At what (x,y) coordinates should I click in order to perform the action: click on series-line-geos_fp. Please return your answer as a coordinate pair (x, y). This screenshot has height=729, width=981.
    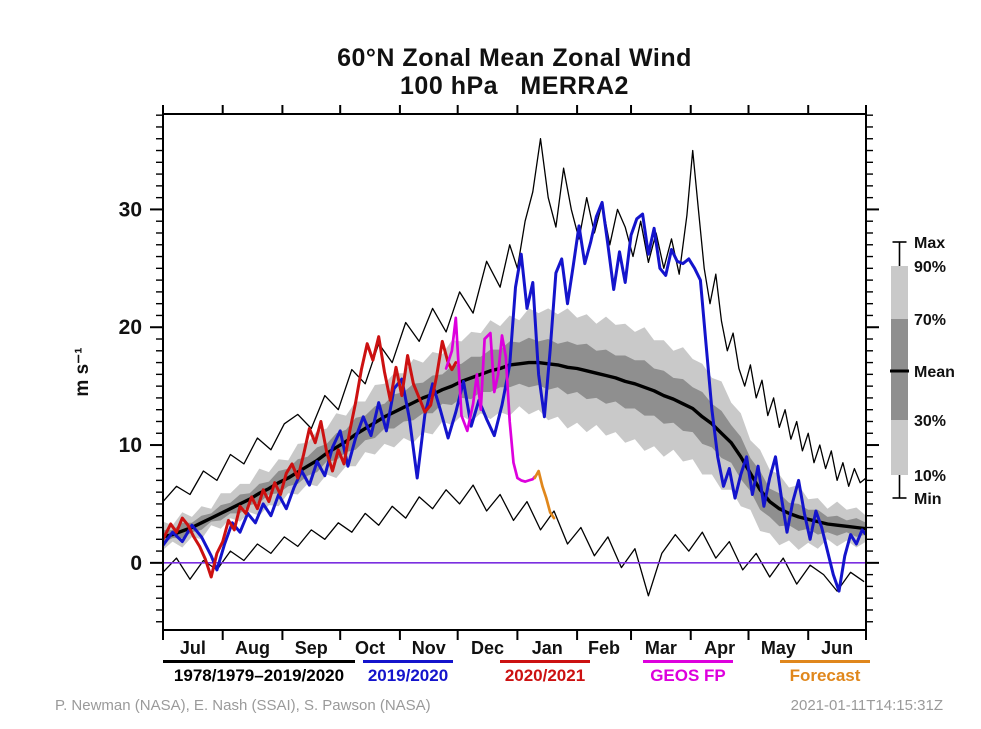
    Looking at the image, I should click on (490, 399).